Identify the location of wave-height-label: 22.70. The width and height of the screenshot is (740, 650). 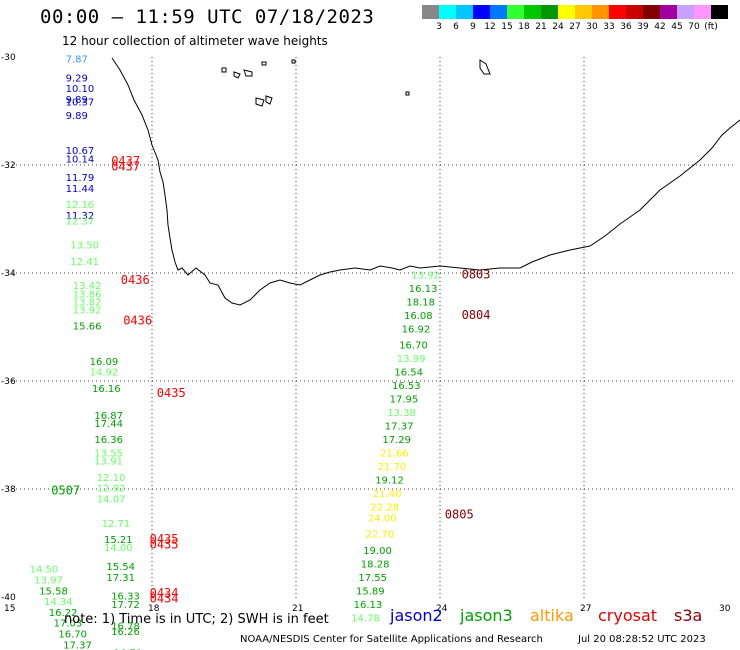
(380, 535).